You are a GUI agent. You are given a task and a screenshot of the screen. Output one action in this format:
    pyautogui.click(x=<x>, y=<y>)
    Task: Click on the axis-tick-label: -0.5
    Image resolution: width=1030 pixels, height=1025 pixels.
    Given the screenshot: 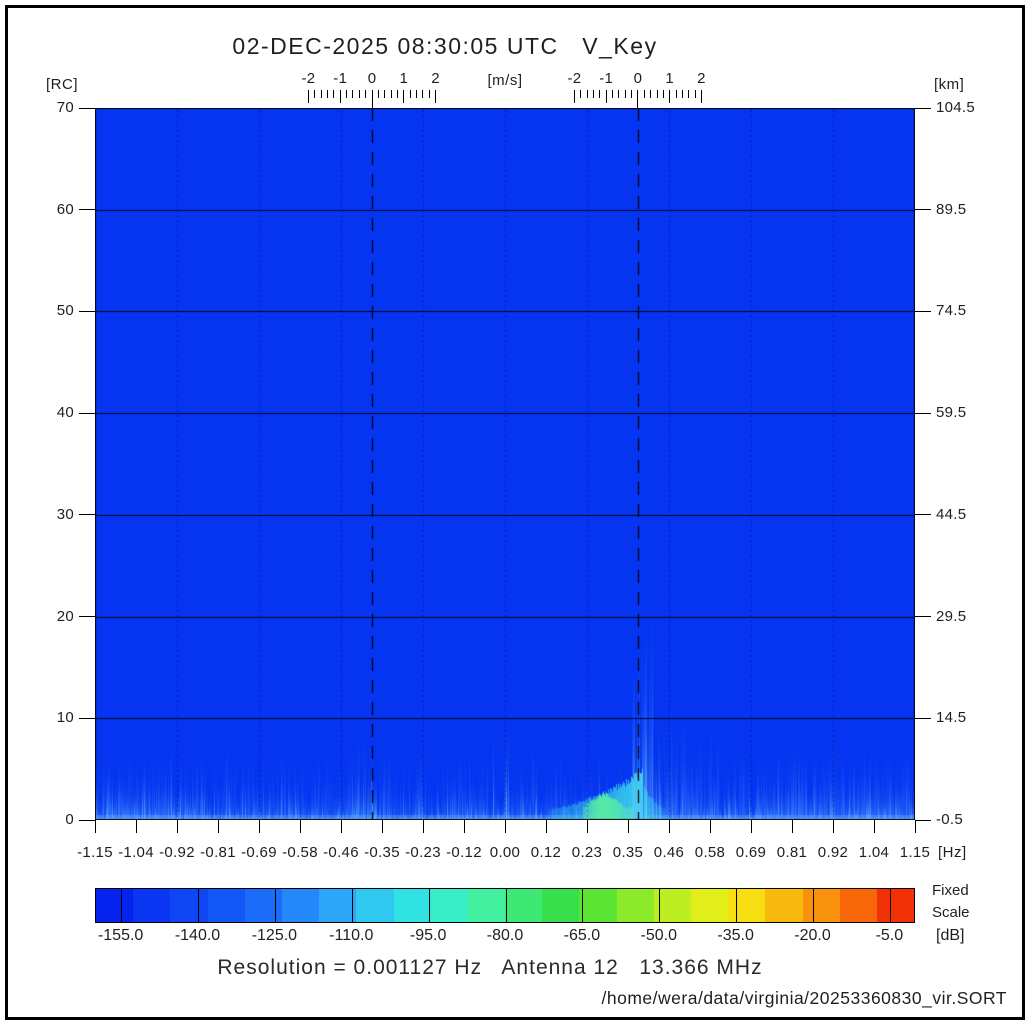 What is the action you would take?
    pyautogui.click(x=950, y=819)
    